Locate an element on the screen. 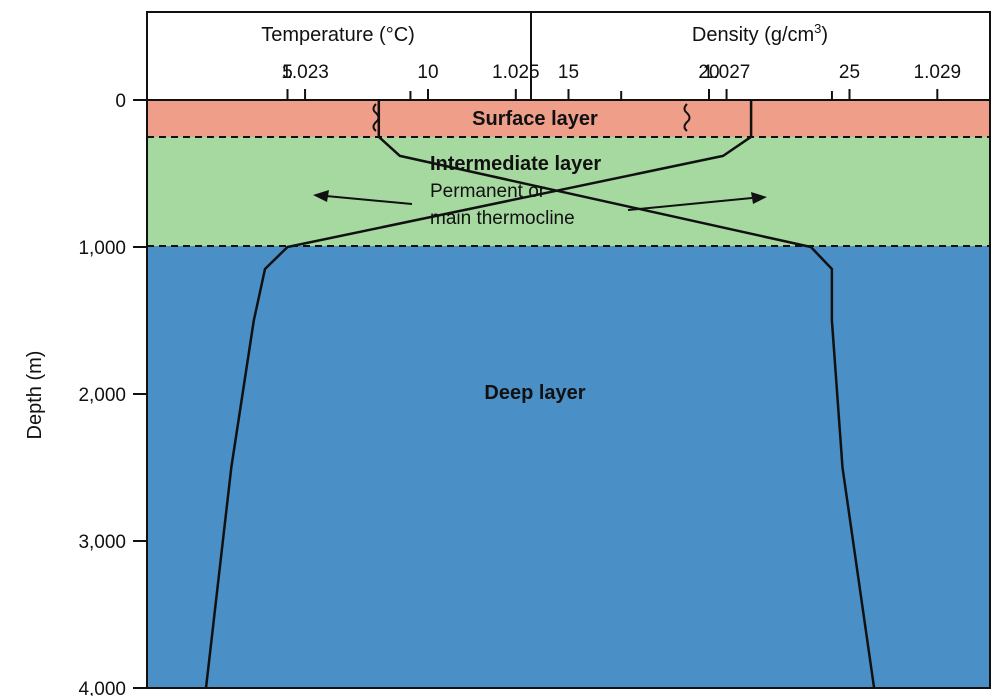 The width and height of the screenshot is (996, 696). temperature-tick-label: 10 is located at coordinates (427, 72).